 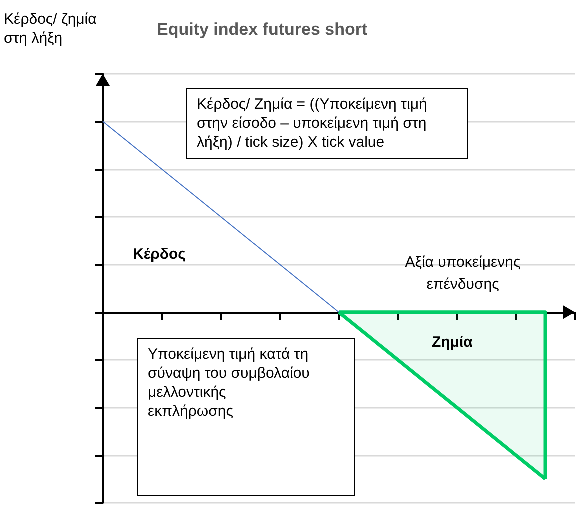 I want to click on annotation: Κέρδος, so click(x=159, y=254).